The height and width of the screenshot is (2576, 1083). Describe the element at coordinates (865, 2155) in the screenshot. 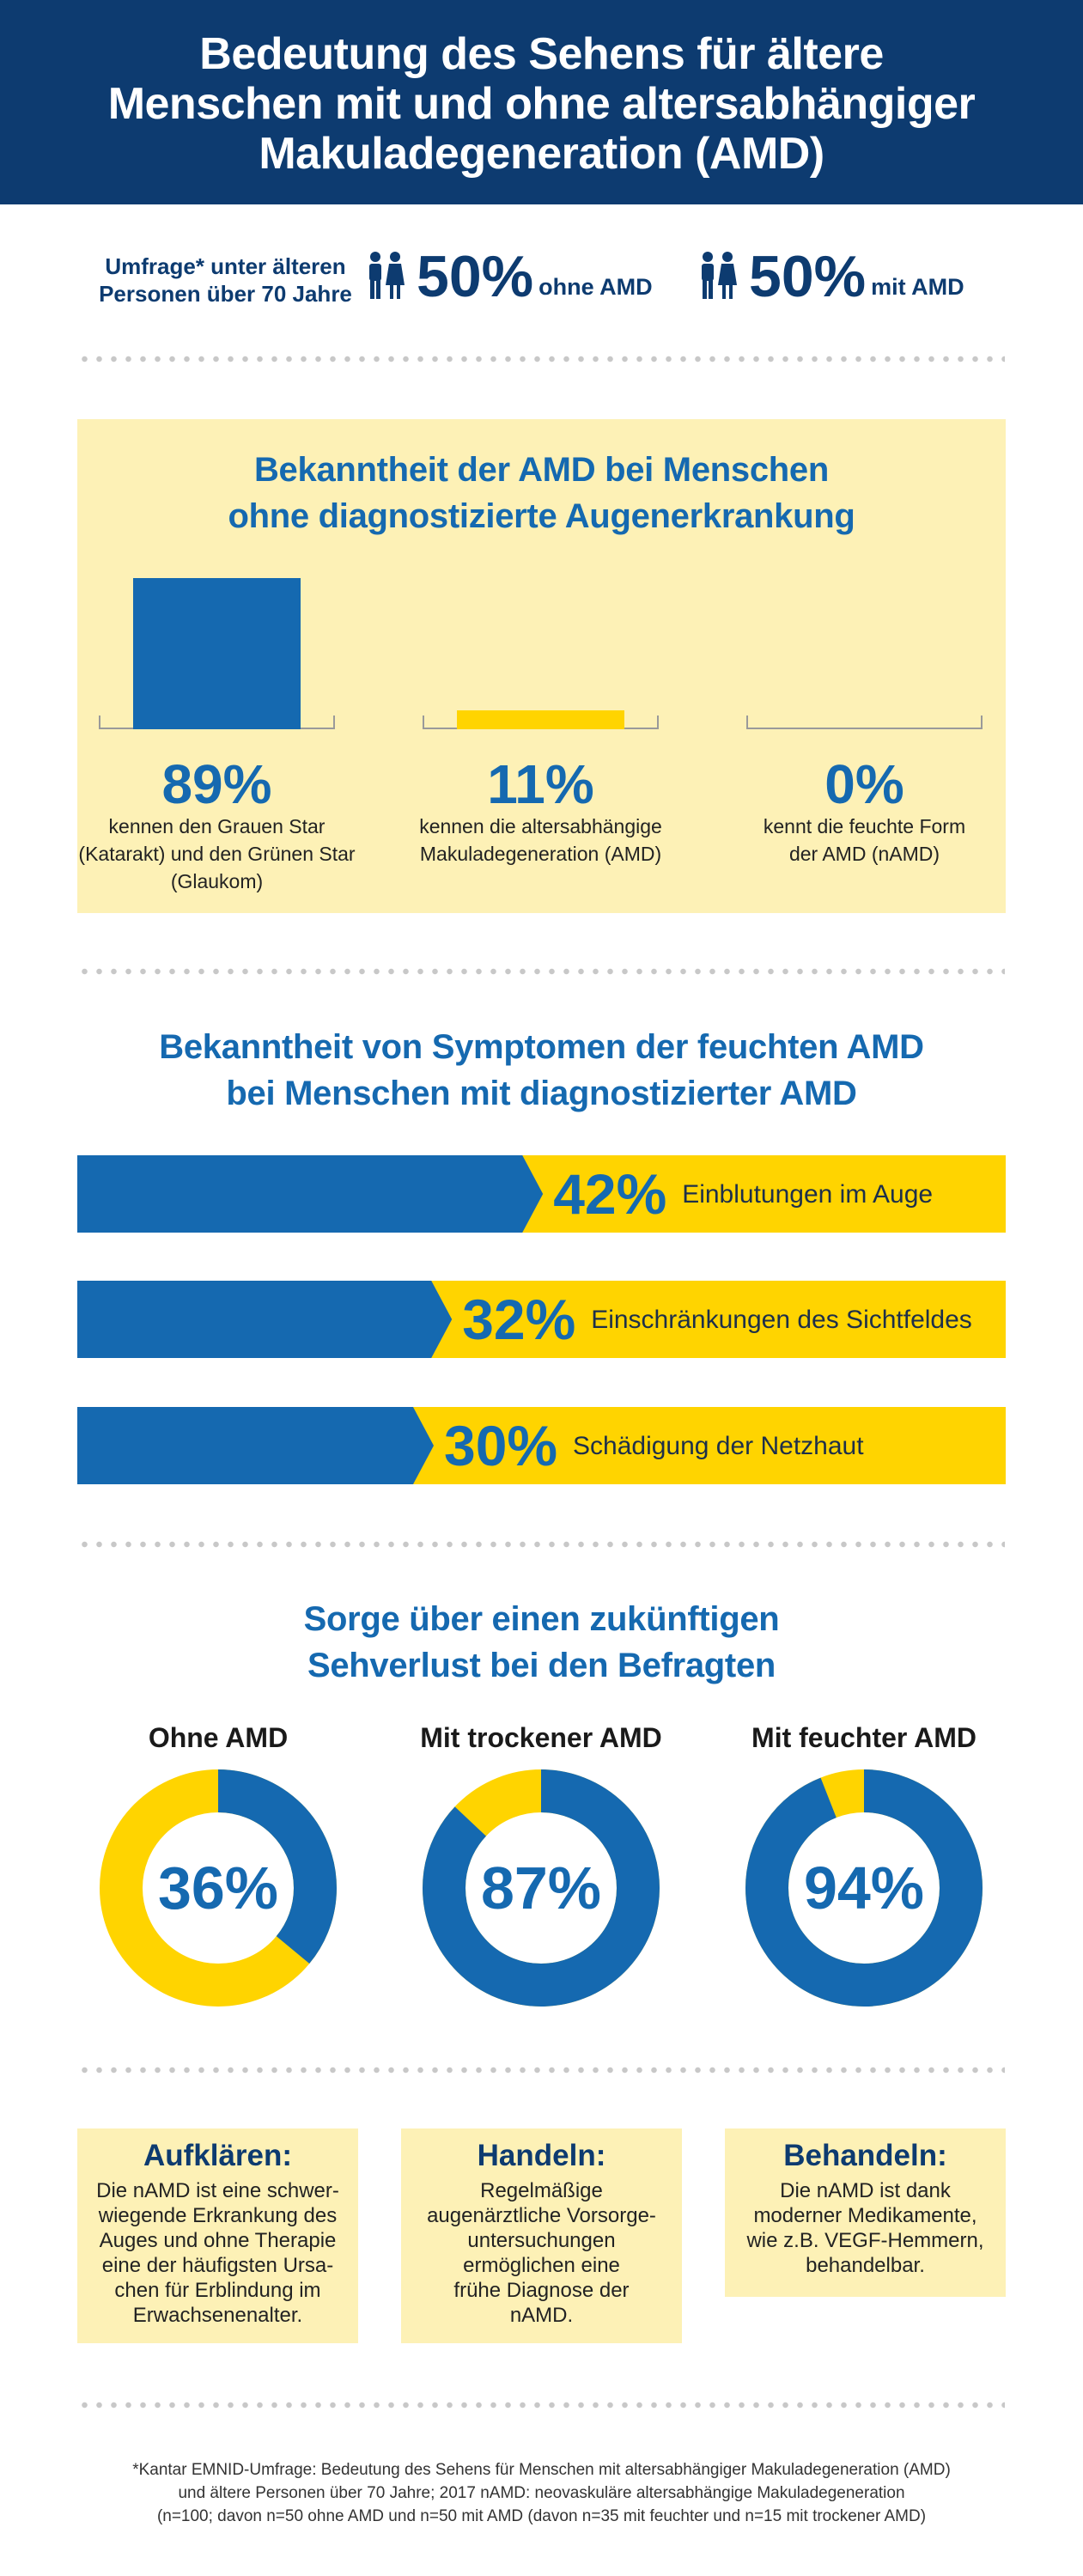

I see `info-box-title: Behandeln:` at that location.